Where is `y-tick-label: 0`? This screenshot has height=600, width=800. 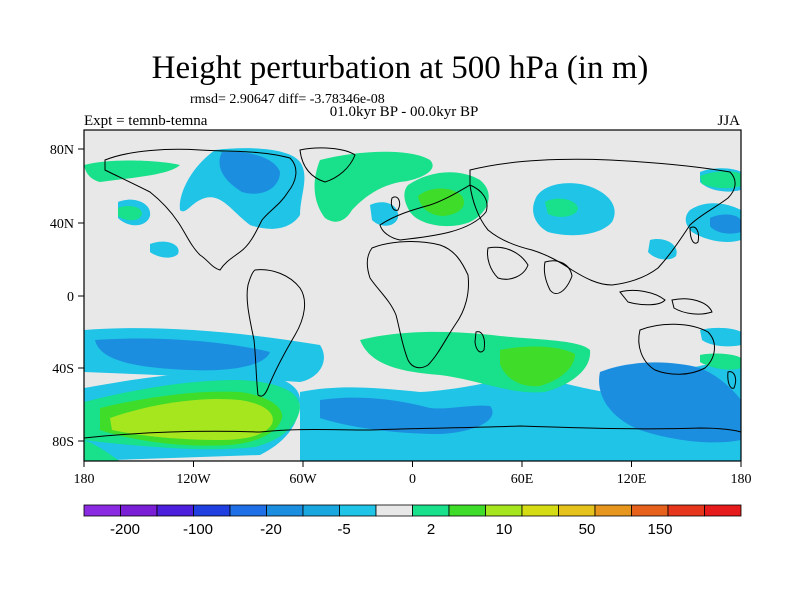 y-tick-label: 0 is located at coordinates (70, 297).